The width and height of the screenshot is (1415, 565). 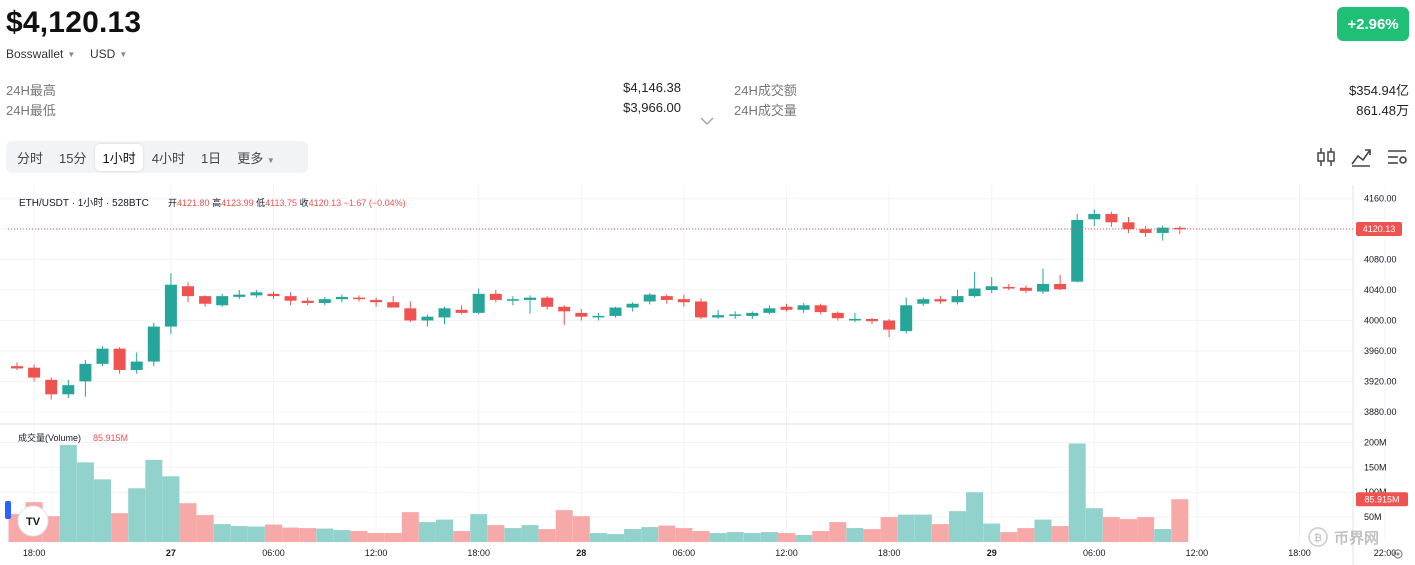 I want to click on chart-settings-icon, so click(x=1398, y=554).